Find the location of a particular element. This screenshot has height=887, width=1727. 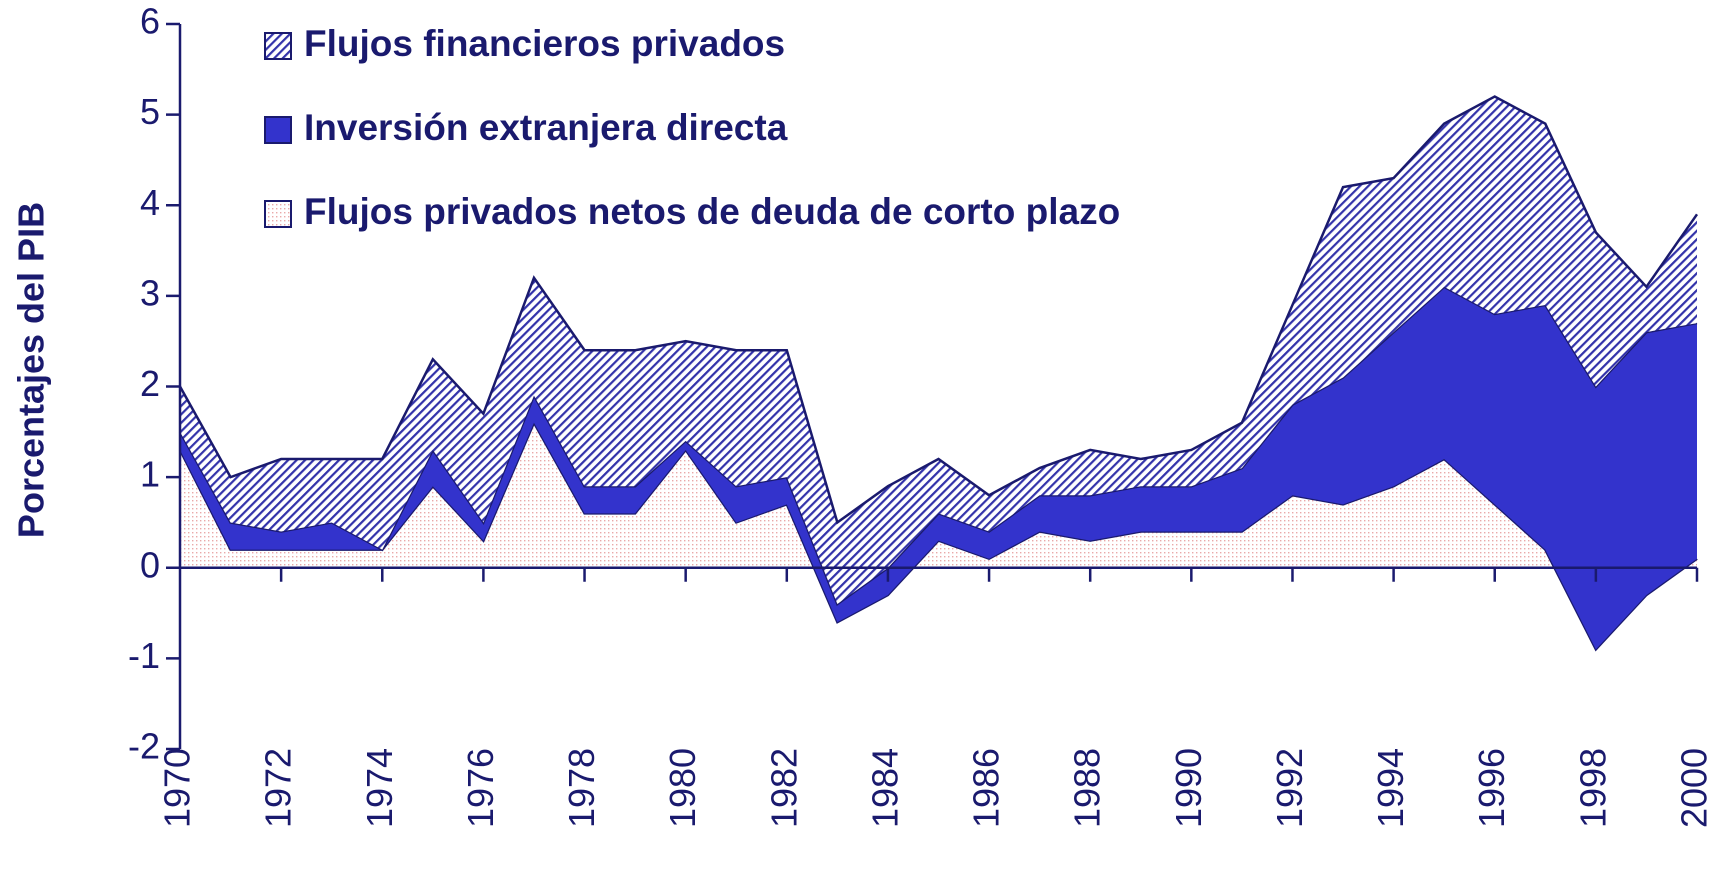

x-tick-label: 1988 is located at coordinates (1087, 788).